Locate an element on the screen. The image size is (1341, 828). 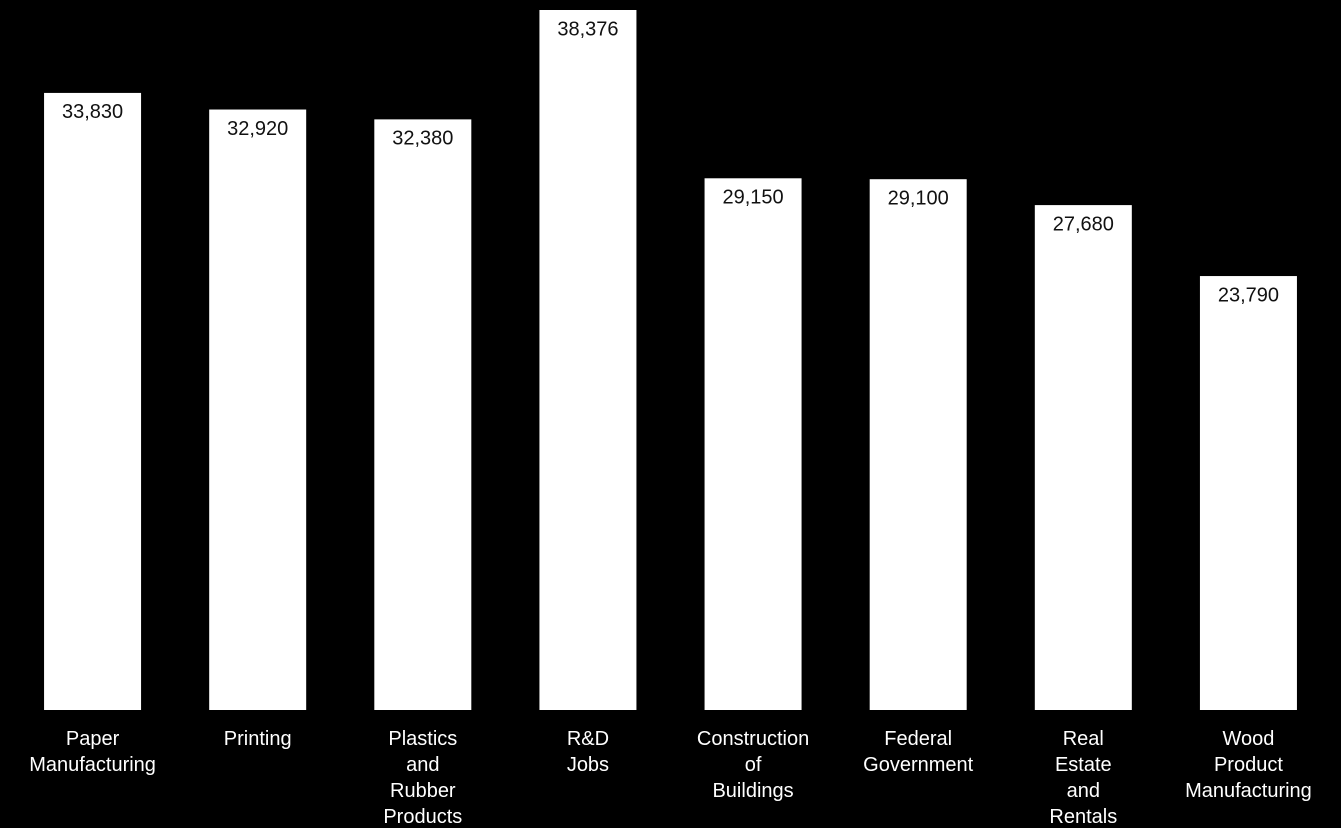
value-label: 29,150 is located at coordinates (752, 198).